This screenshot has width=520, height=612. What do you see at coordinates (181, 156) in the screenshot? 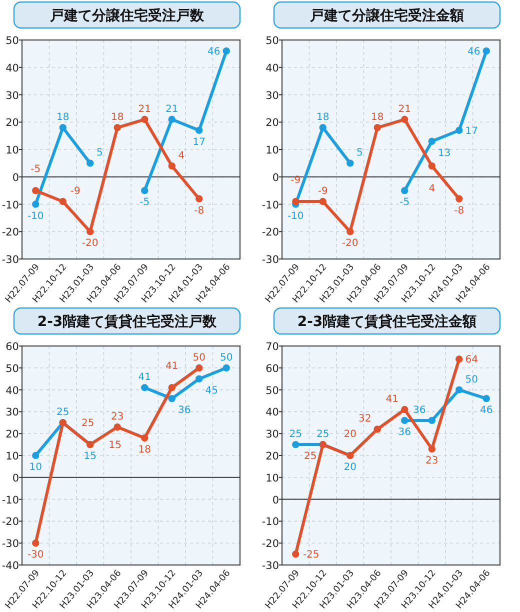
I see `data-label: 4` at bounding box center [181, 156].